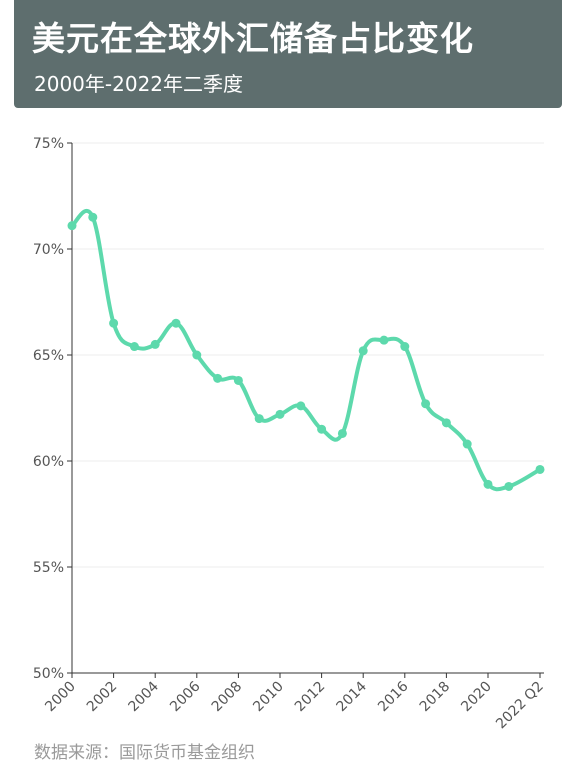  I want to click on x-tick-label: 2014, so click(352, 696).